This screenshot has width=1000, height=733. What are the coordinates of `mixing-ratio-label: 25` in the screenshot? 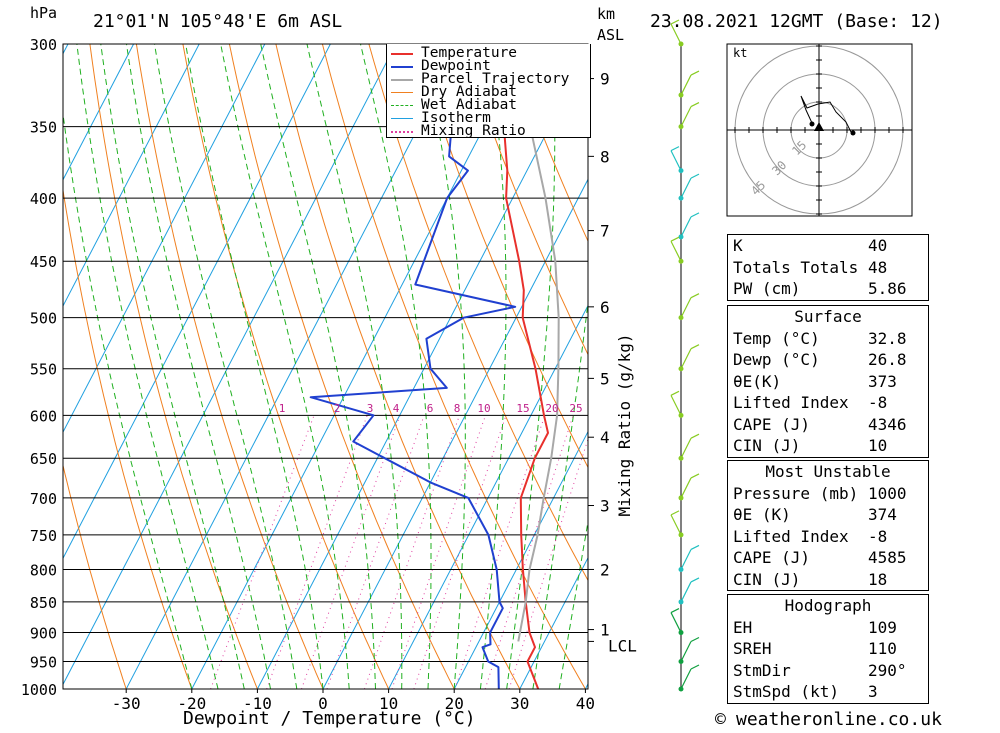 It's located at (575, 408).